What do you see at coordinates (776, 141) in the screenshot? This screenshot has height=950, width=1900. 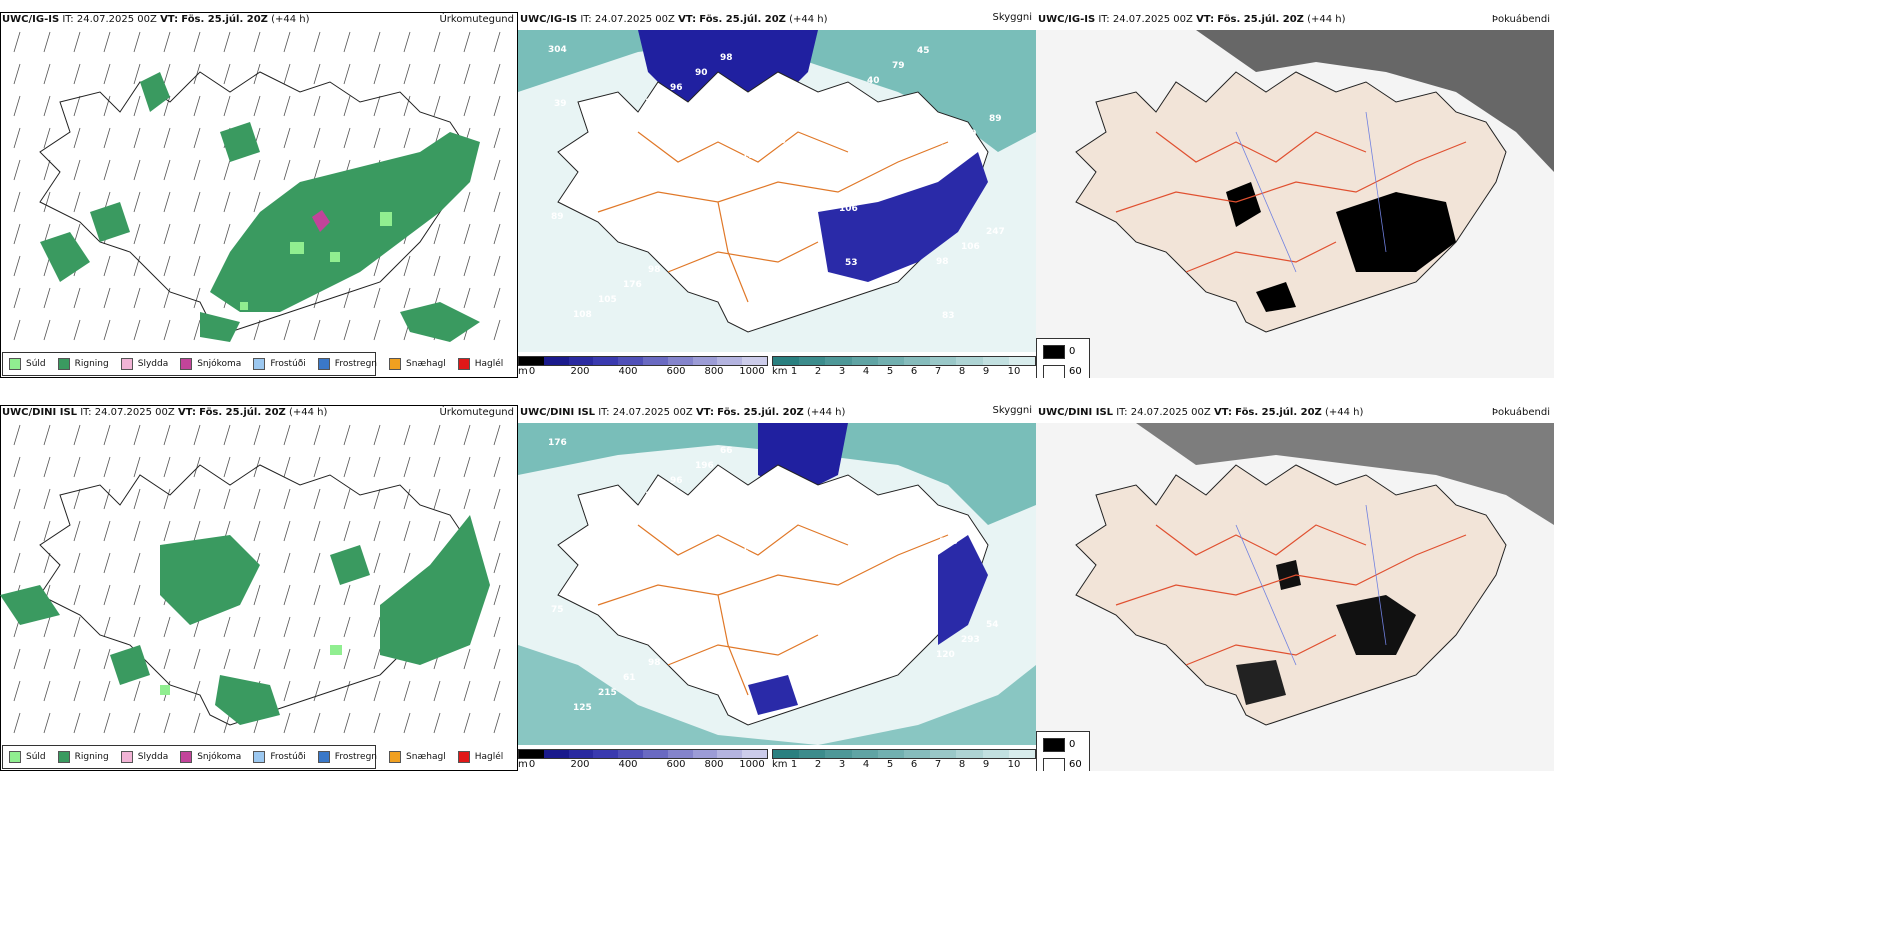 I see `visibility-value: 118` at bounding box center [776, 141].